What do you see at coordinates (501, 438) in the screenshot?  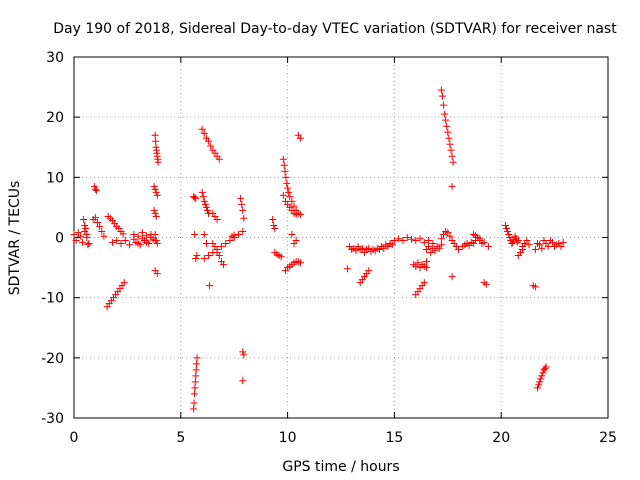 I see `x-tick-label: 20` at bounding box center [501, 438].